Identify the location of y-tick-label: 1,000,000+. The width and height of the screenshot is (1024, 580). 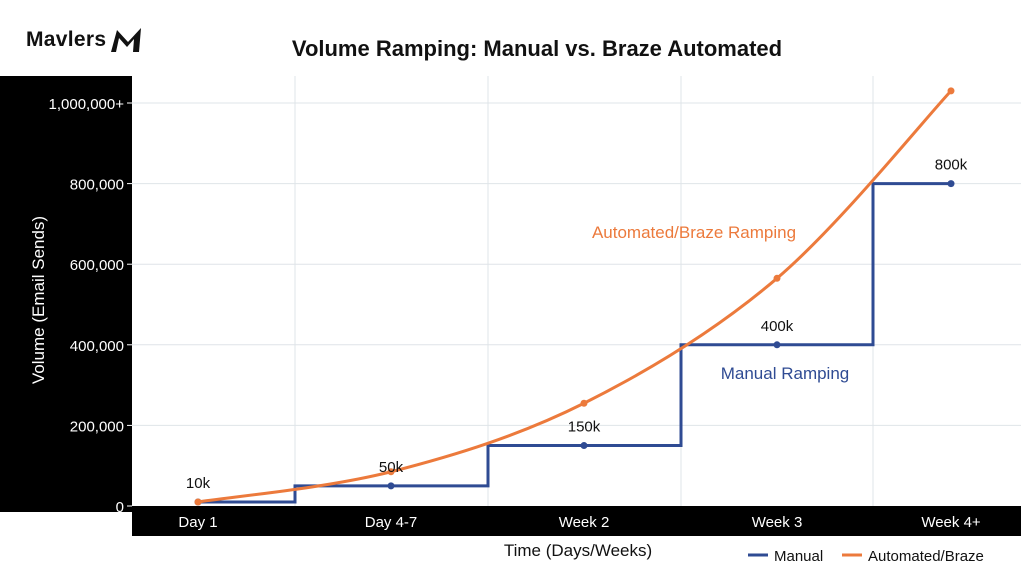
(87, 104).